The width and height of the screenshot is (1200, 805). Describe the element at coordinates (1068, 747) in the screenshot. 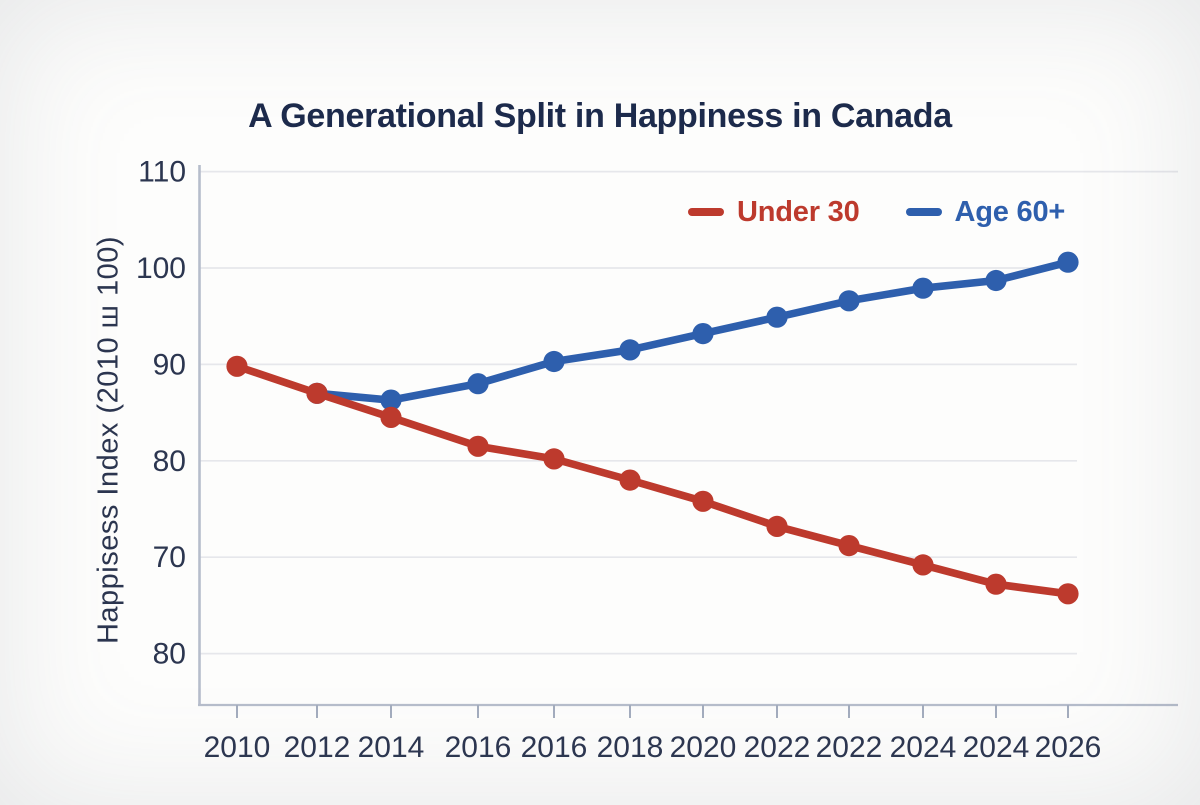

I see `x-tick-label: 2026` at that location.